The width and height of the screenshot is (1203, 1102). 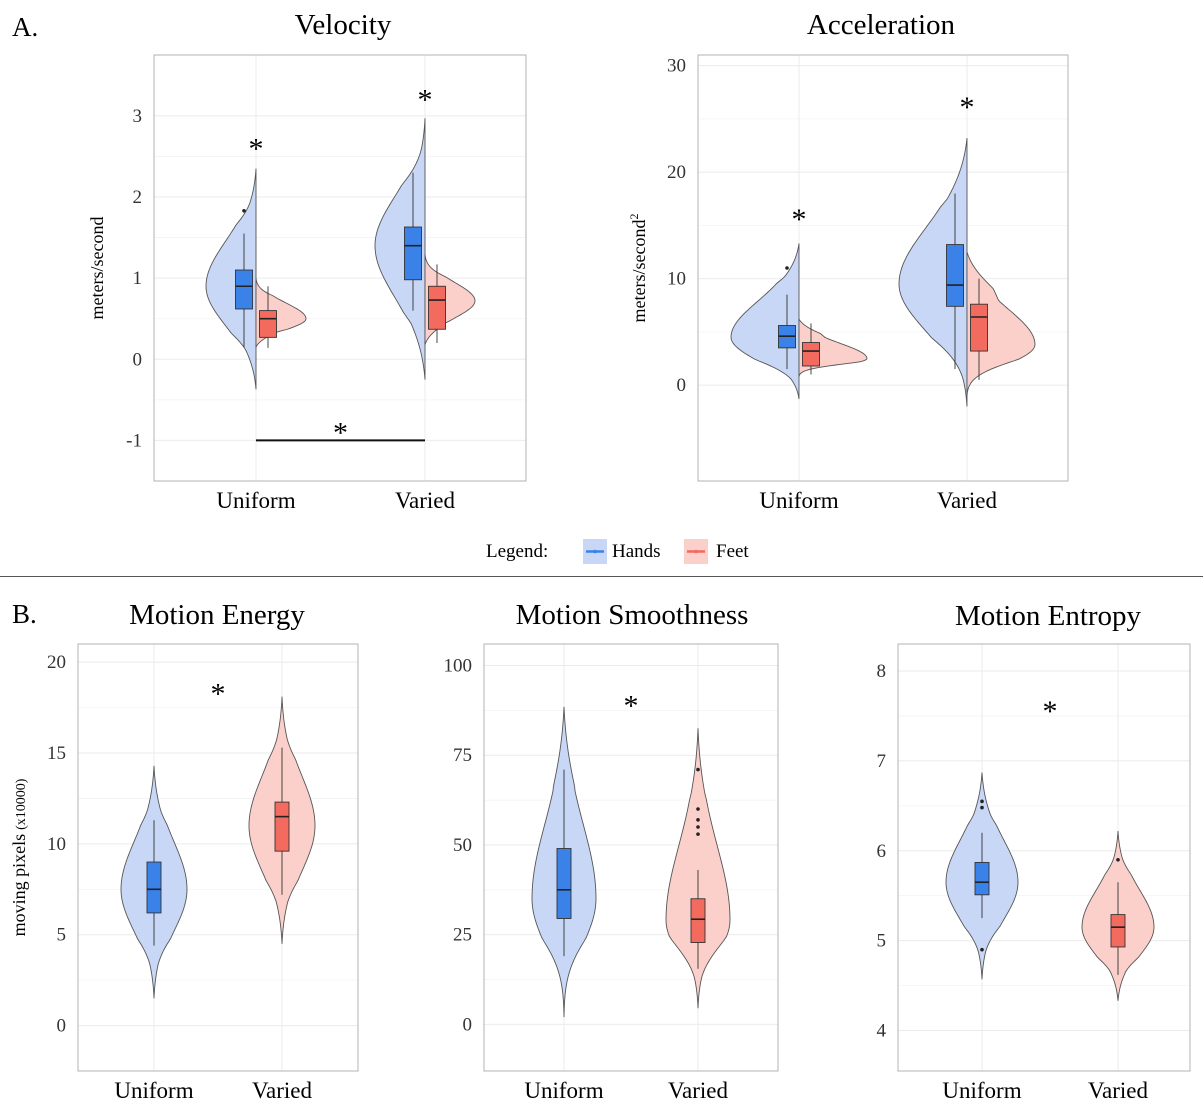 I want to click on motion-entropy-xtick-1: Varied, so click(x=1118, y=1090).